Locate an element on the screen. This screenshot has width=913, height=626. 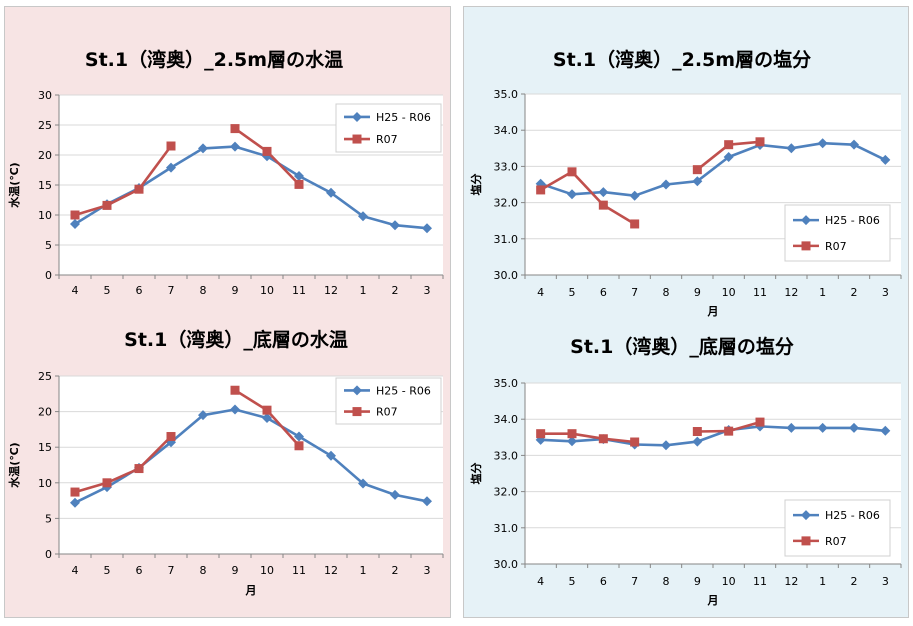
legend-label: R07 is located at coordinates (387, 412).